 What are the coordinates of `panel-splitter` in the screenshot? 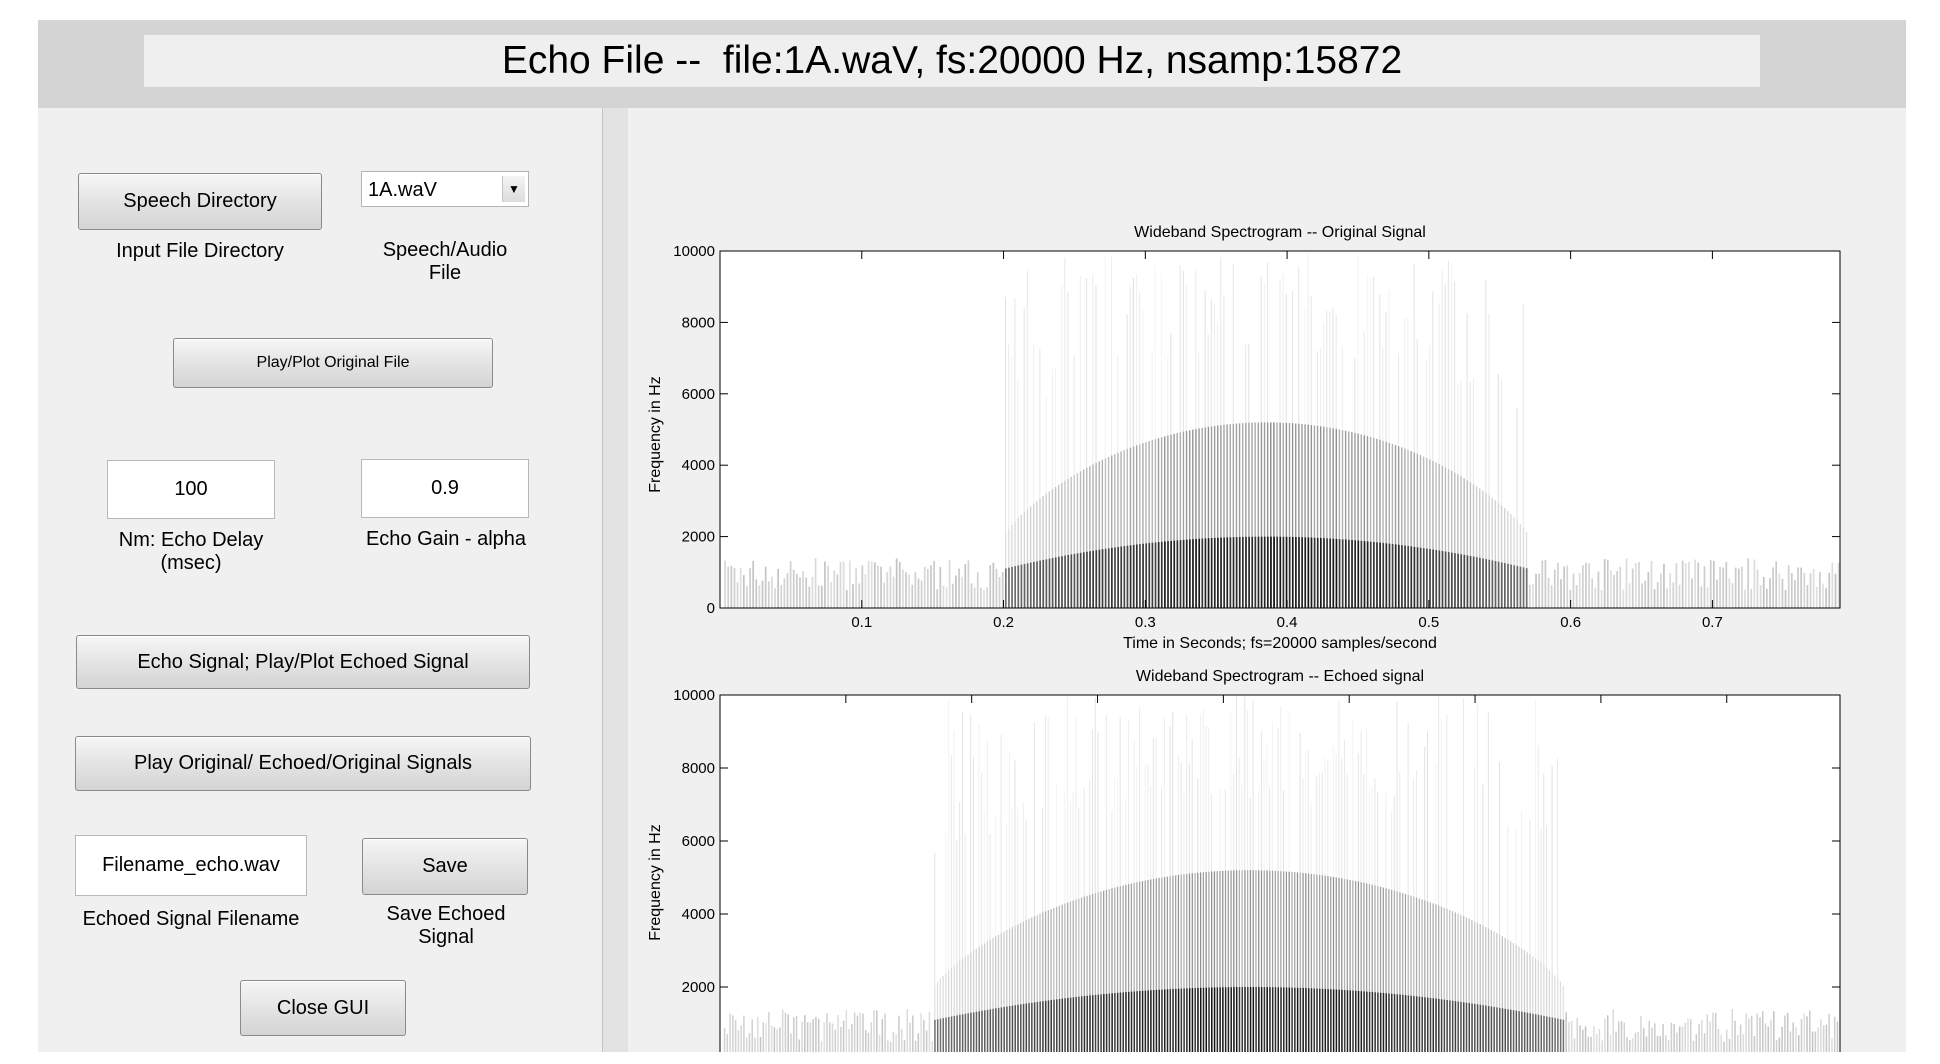 It's located at (616, 580).